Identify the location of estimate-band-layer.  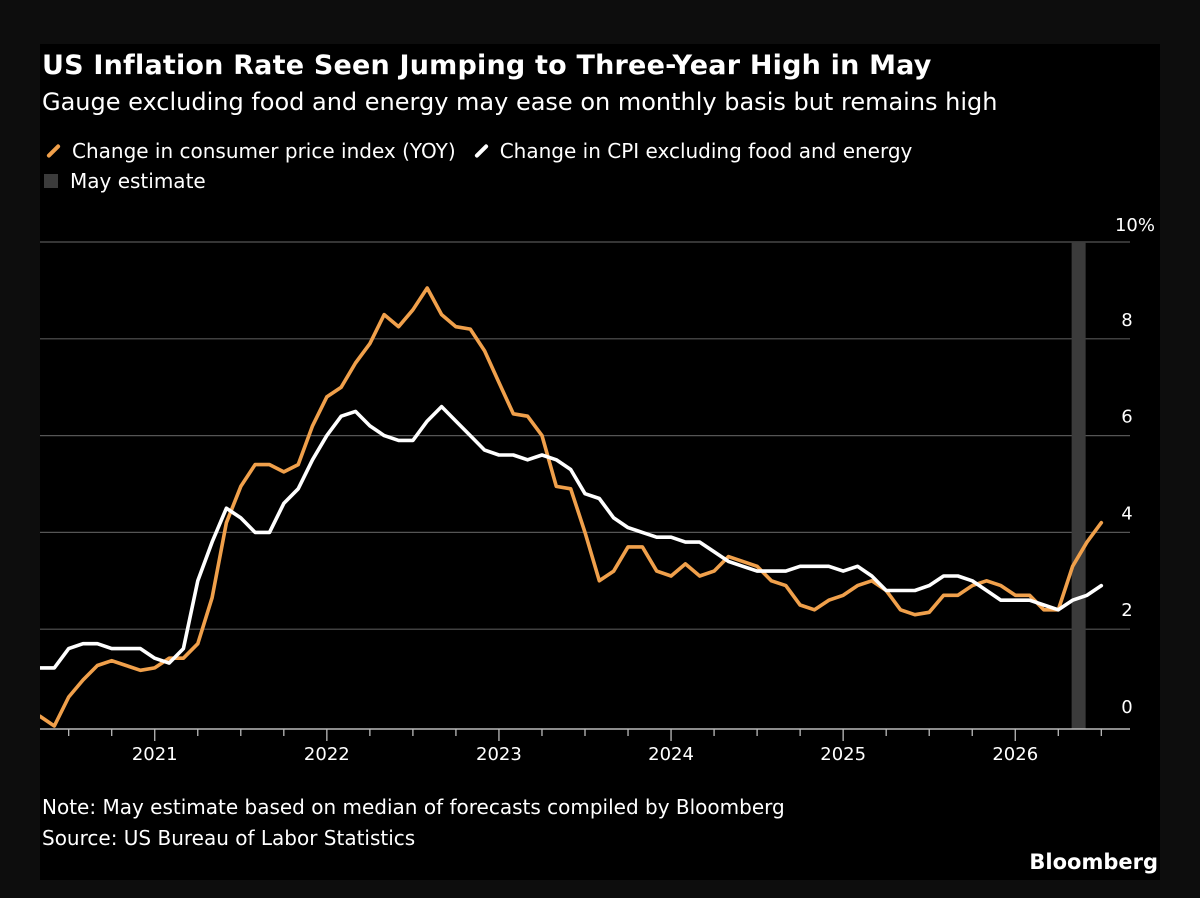
(1078, 485).